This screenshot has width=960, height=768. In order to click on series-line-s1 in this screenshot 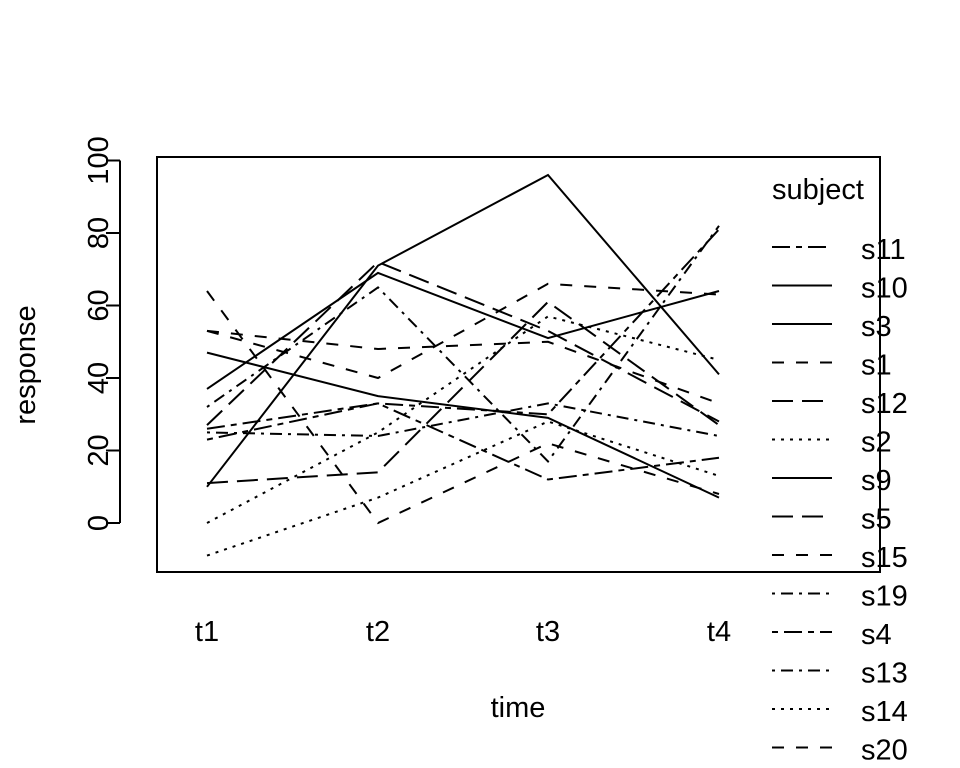, I will do `click(463, 367)`.